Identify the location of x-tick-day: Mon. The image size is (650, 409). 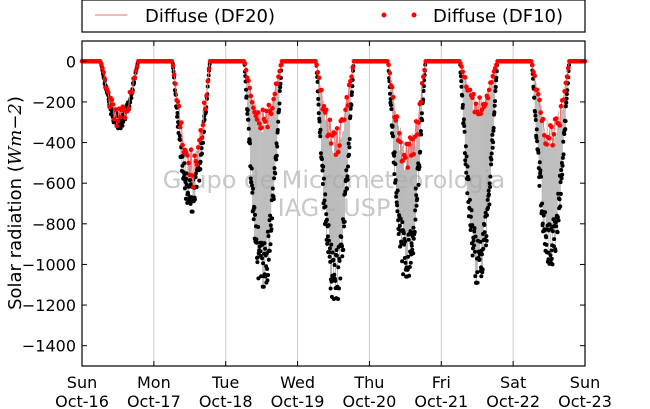
(154, 382).